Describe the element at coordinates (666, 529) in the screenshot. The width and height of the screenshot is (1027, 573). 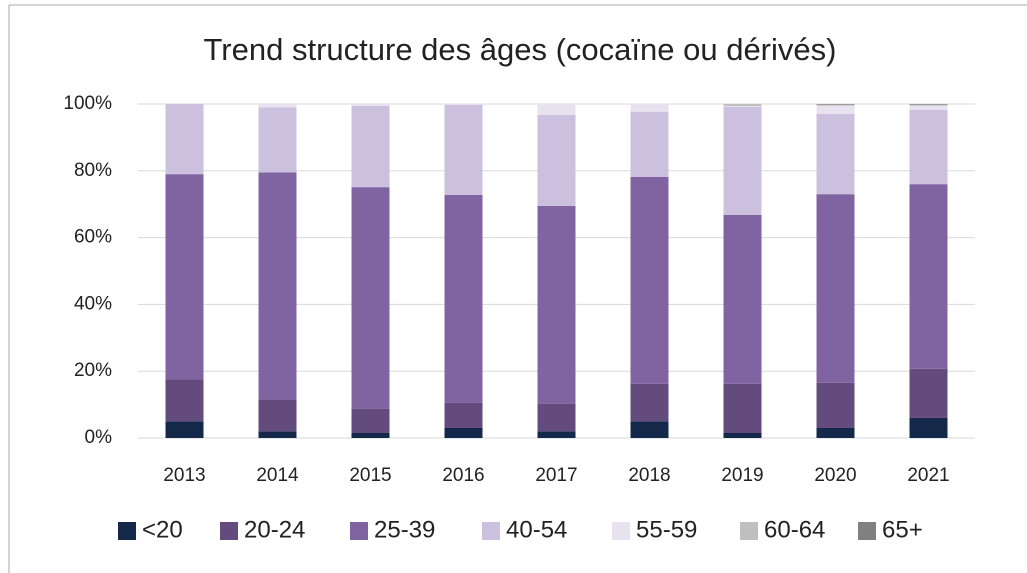
I see `legend-label: 55-59` at that location.